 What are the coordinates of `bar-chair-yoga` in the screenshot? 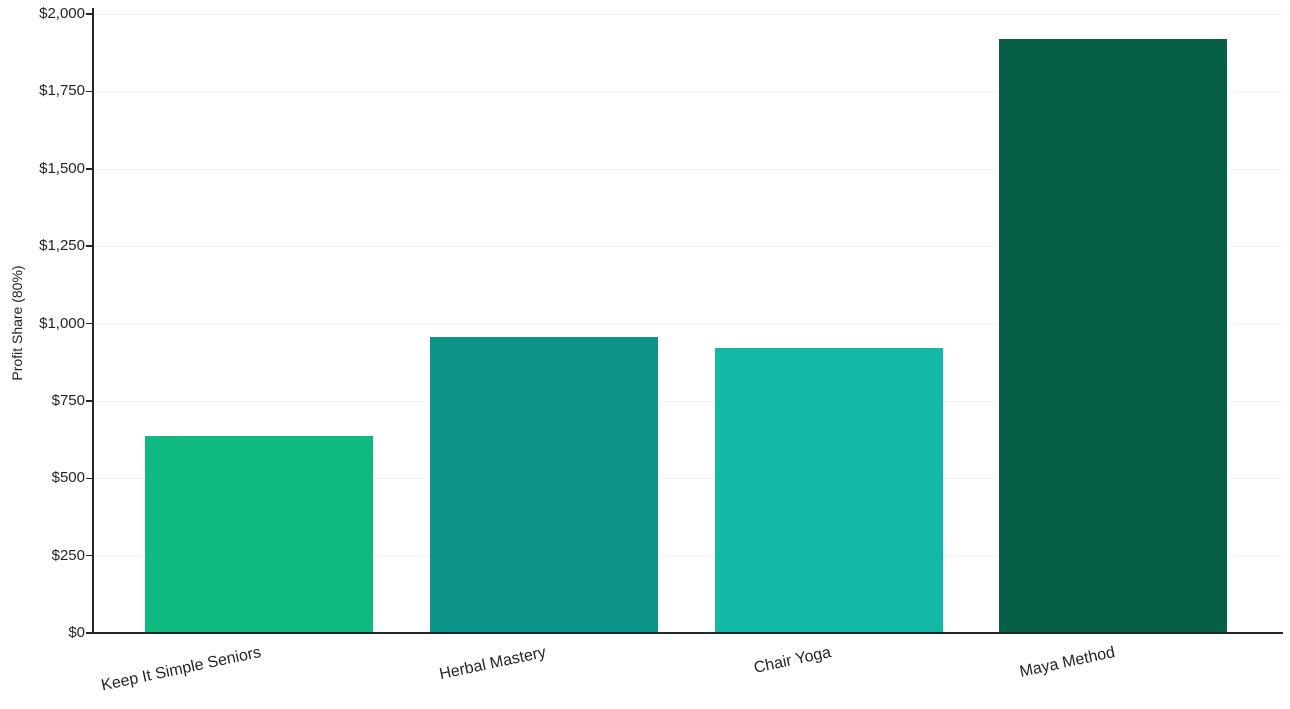 It's located at (828, 490).